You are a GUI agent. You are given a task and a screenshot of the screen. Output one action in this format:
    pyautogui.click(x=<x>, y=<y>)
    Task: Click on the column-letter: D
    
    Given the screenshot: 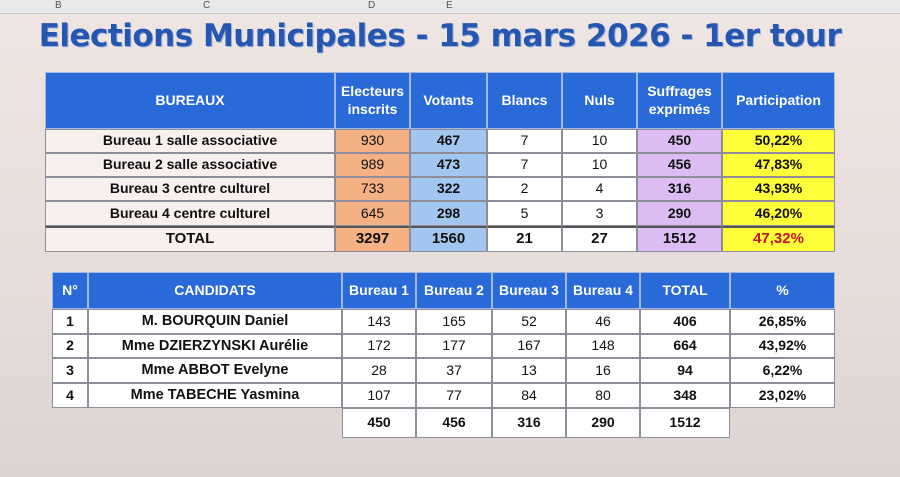 What is the action you would take?
    pyautogui.click(x=372, y=5)
    